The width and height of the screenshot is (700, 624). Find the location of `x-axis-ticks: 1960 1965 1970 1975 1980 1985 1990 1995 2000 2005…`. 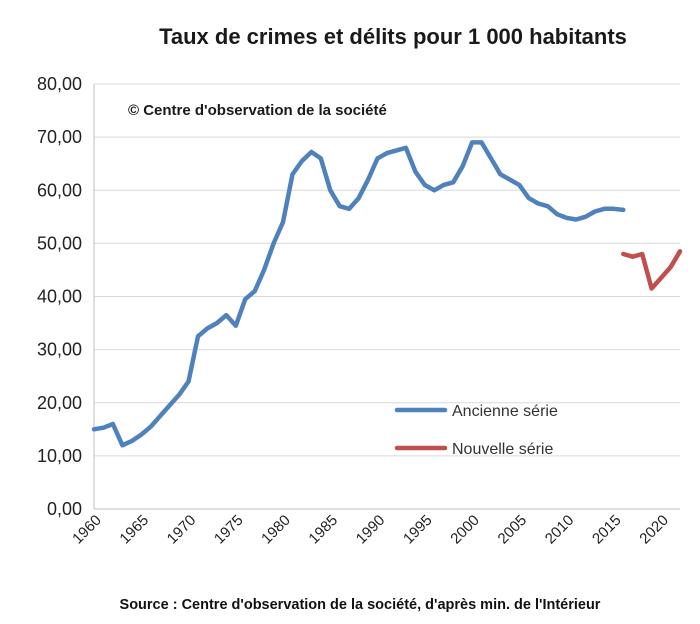

x-axis-ticks: 1960 1965 1970 1975 1980 1985 1990 1995 2000 2005… is located at coordinates (370, 530).